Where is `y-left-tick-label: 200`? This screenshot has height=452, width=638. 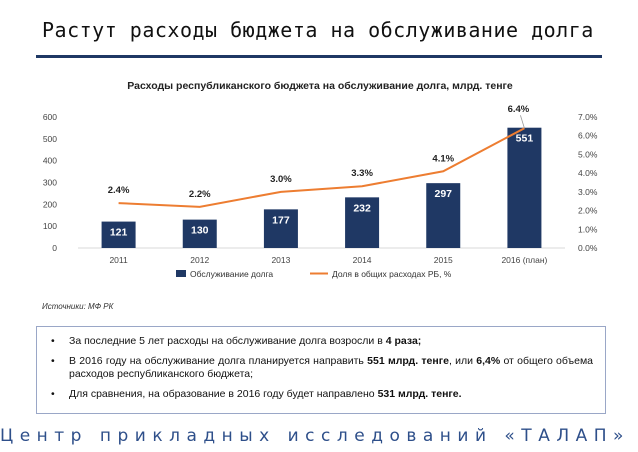 y-left-tick-label: 200 is located at coordinates (50, 204).